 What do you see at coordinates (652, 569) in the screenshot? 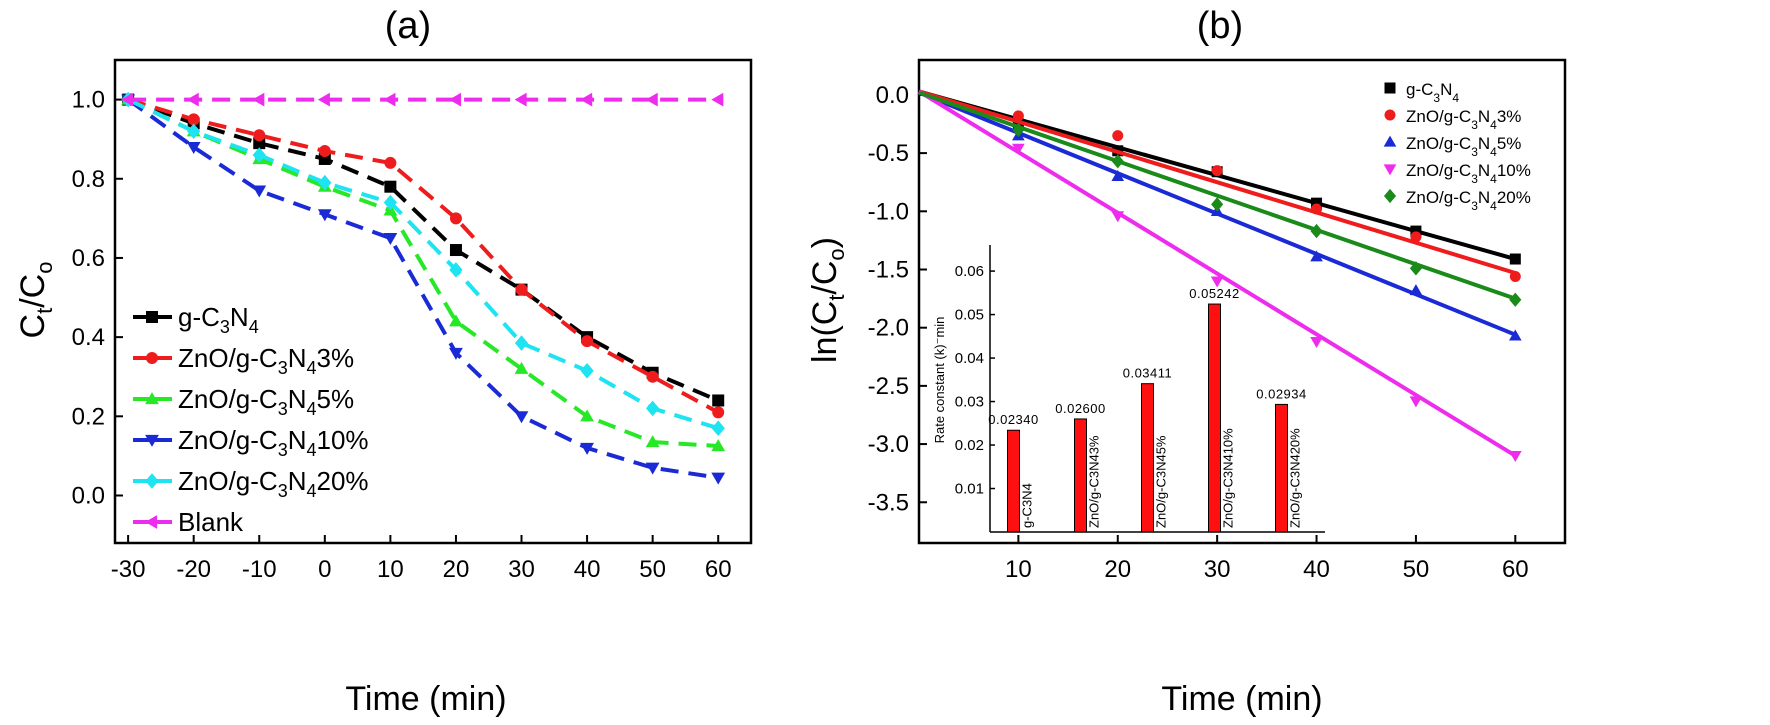
I see `a-x-tick-label: 50` at bounding box center [652, 569].